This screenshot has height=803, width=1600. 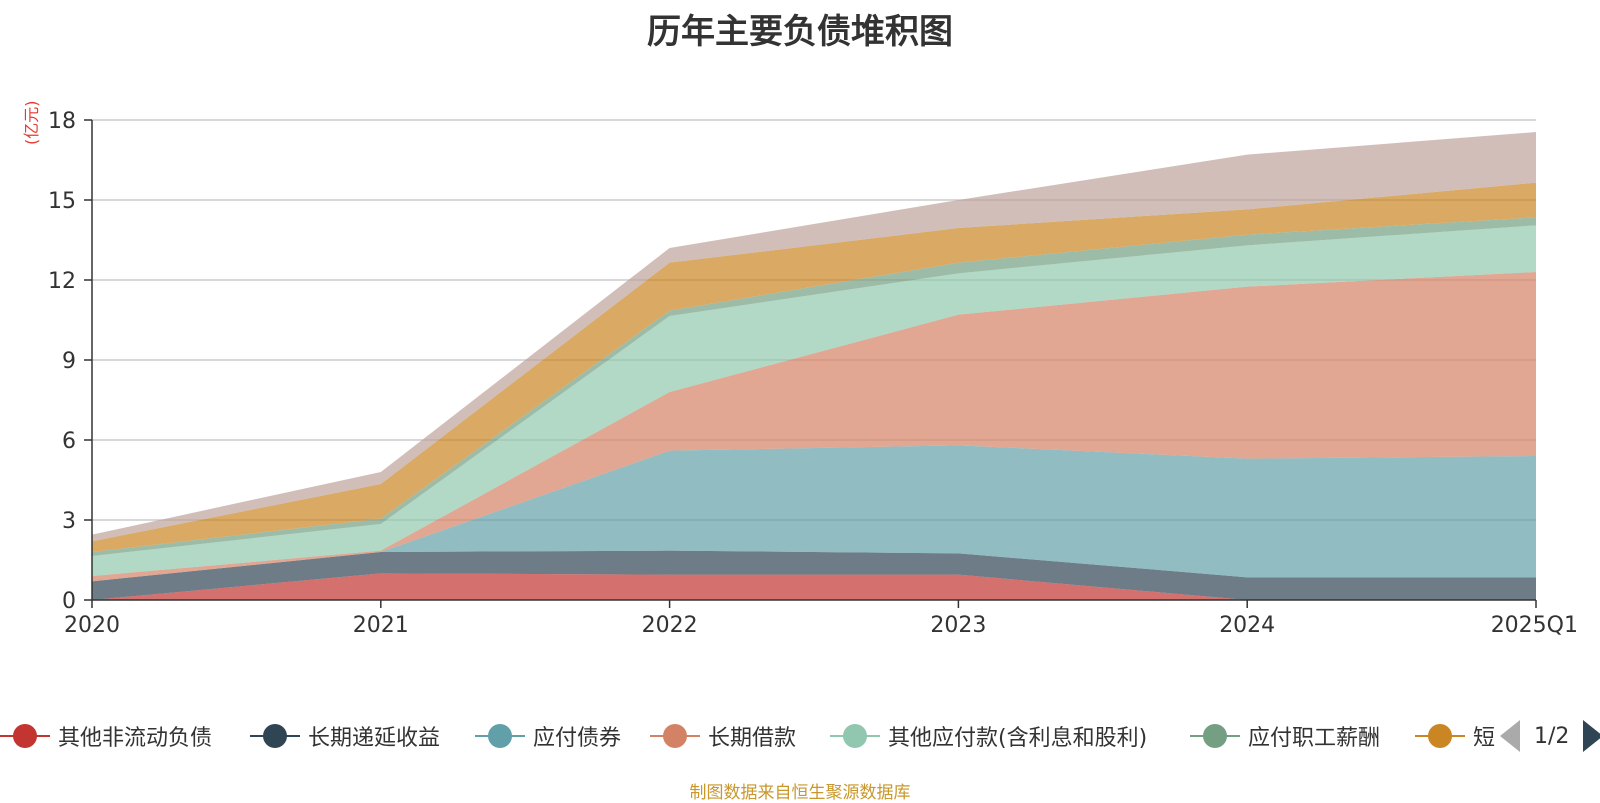 What do you see at coordinates (69, 521) in the screenshot?
I see `y-tick-label: 3` at bounding box center [69, 521].